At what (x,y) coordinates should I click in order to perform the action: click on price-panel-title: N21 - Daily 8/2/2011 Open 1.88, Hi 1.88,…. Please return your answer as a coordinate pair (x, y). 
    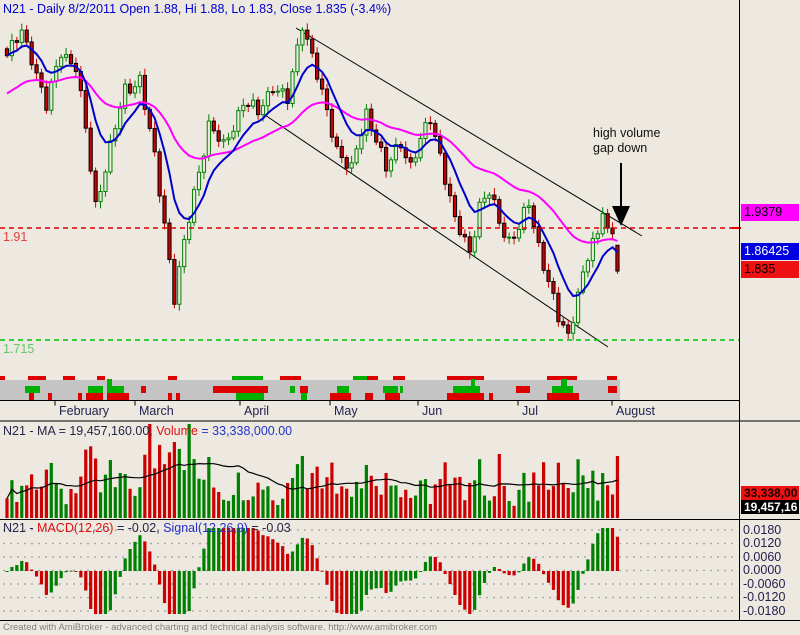
    Looking at the image, I should click on (197, 9).